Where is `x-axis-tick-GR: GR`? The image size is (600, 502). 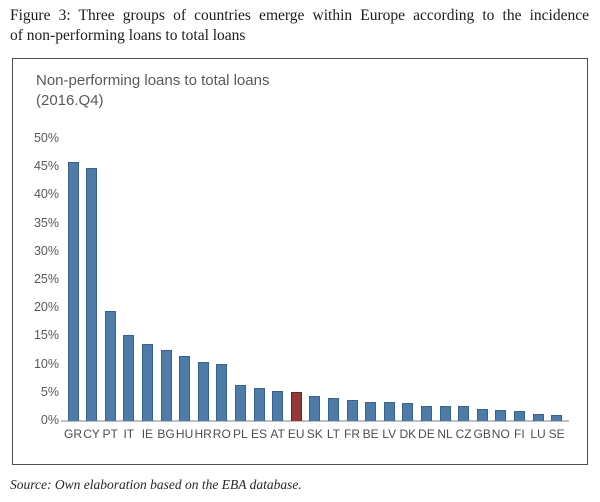
x-axis-tick-GR: GR is located at coordinates (73, 434).